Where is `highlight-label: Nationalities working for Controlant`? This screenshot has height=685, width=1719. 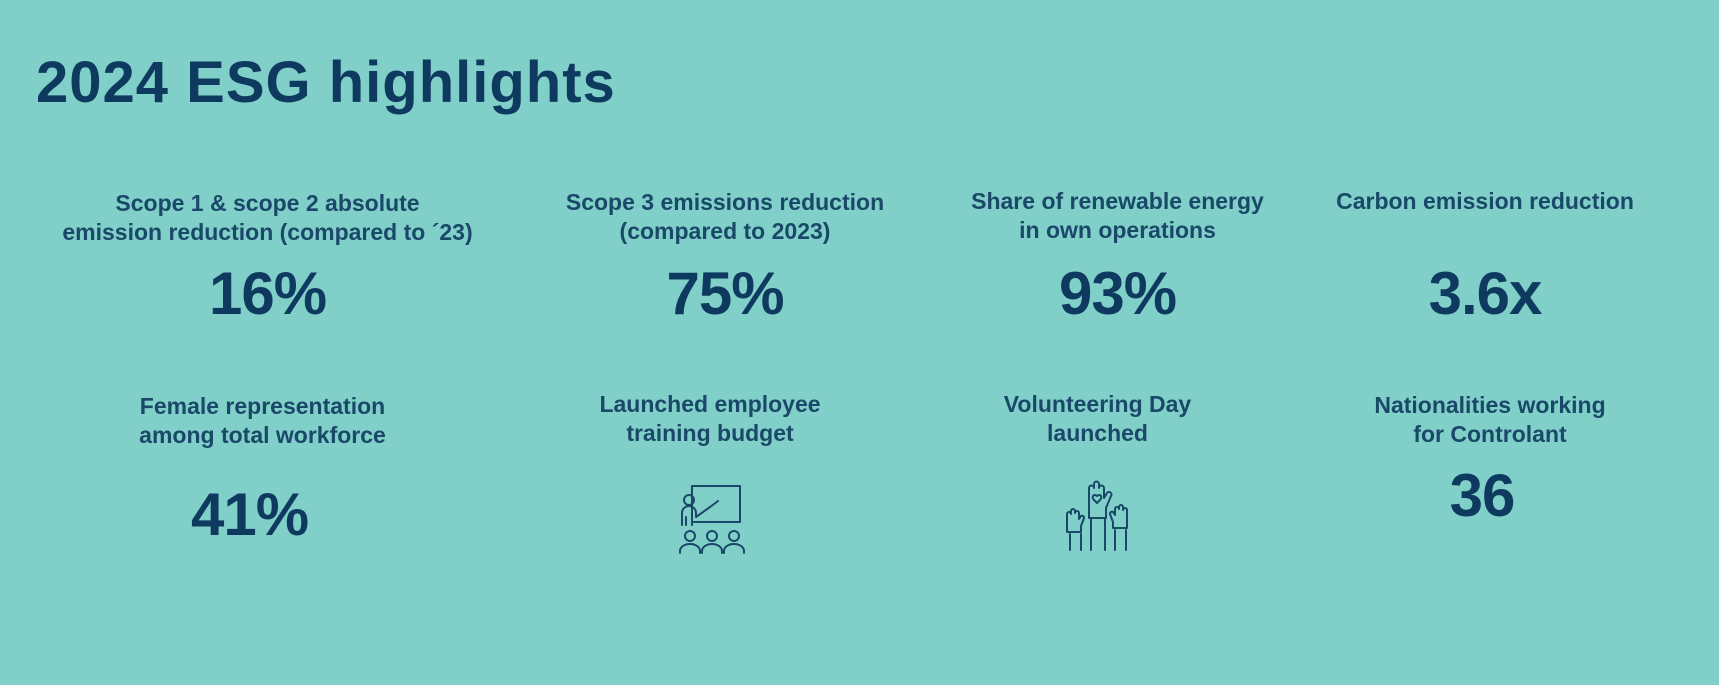 highlight-label: Nationalities working for Controlant is located at coordinates (1490, 420).